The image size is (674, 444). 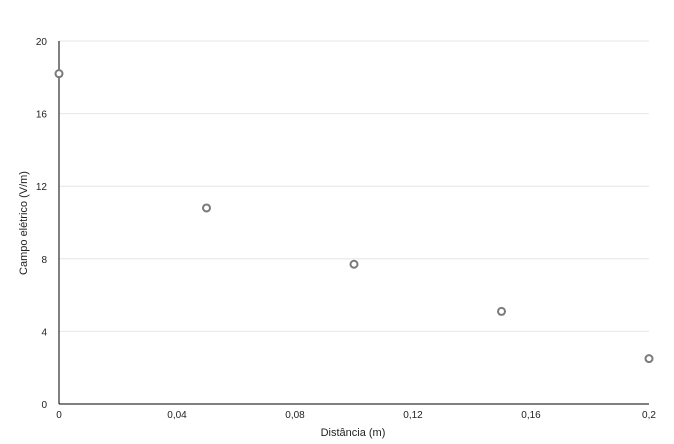 What do you see at coordinates (44, 260) in the screenshot?
I see `y-tick-label-2: 8` at bounding box center [44, 260].